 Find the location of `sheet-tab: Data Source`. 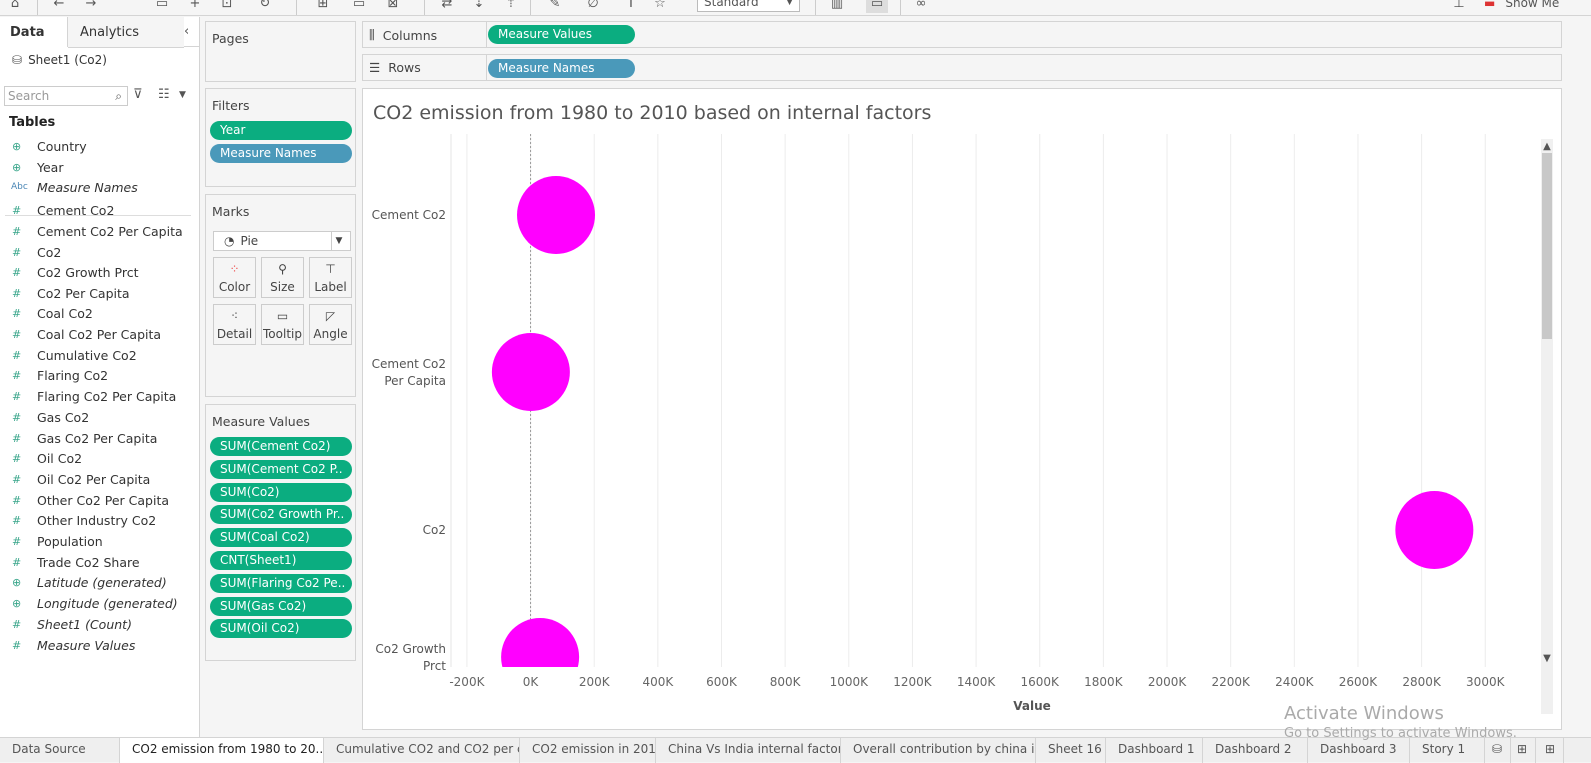

sheet-tab: Data Source is located at coordinates (60, 750).